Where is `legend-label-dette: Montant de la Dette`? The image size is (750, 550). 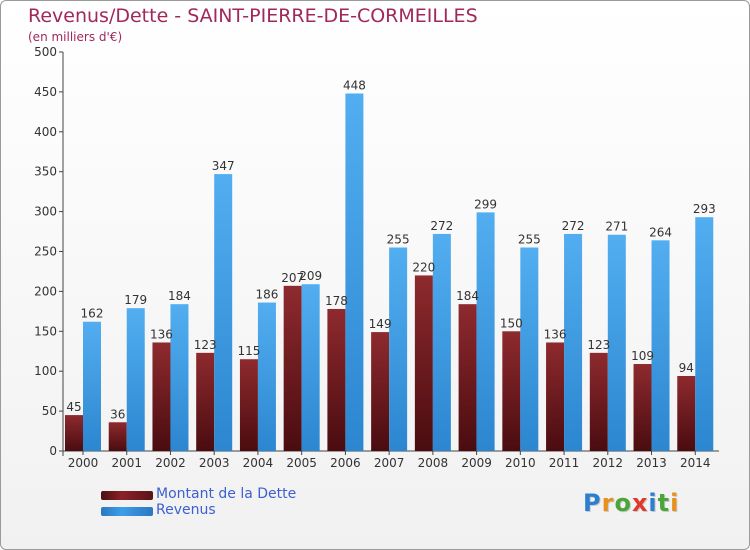 legend-label-dette: Montant de la Dette is located at coordinates (226, 494).